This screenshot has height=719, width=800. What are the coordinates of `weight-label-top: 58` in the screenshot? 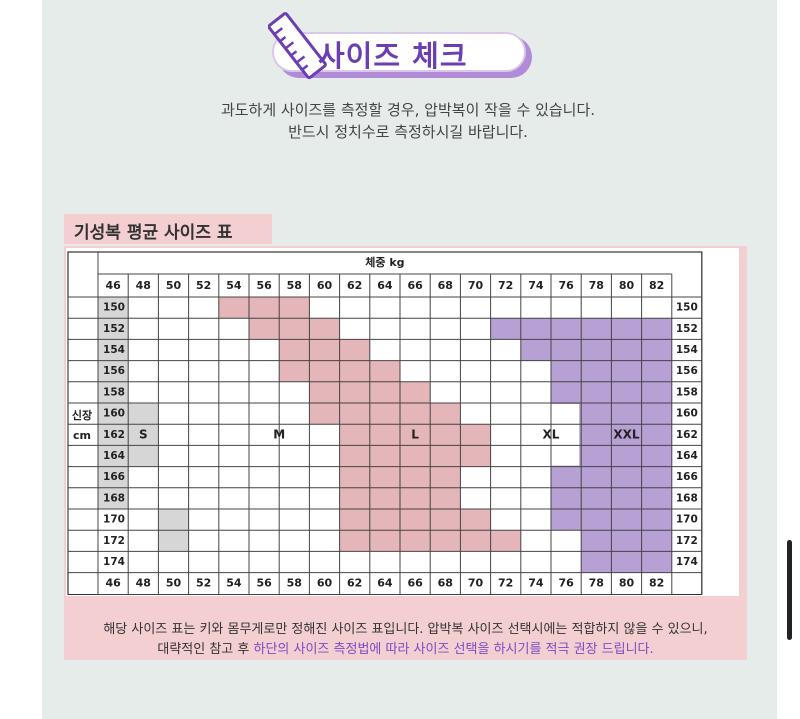 It's located at (294, 285).